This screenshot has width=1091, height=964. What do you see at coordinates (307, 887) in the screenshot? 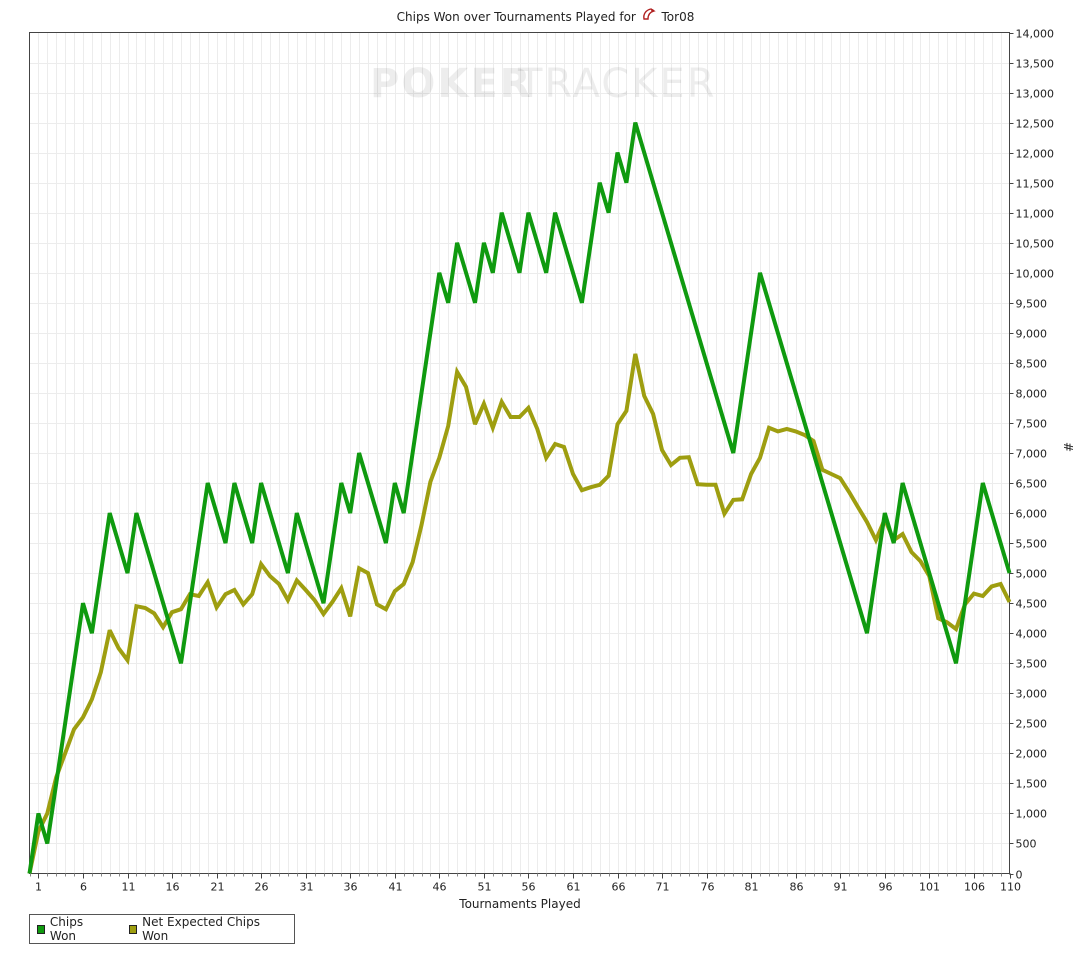
I see `x-tick-label: 31` at bounding box center [307, 887].